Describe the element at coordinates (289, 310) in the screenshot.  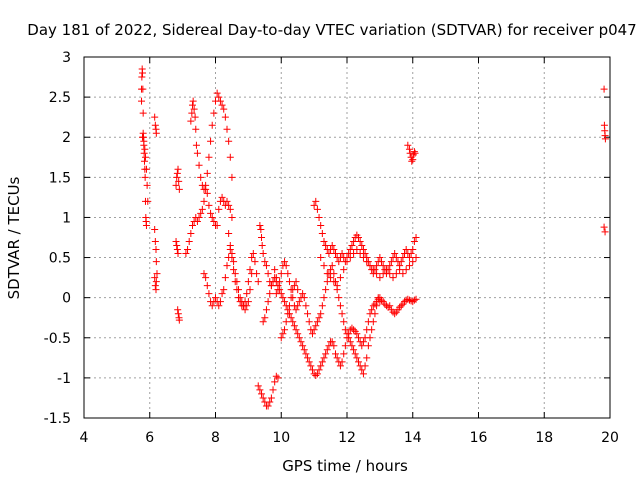
I see `series-track-m` at that location.